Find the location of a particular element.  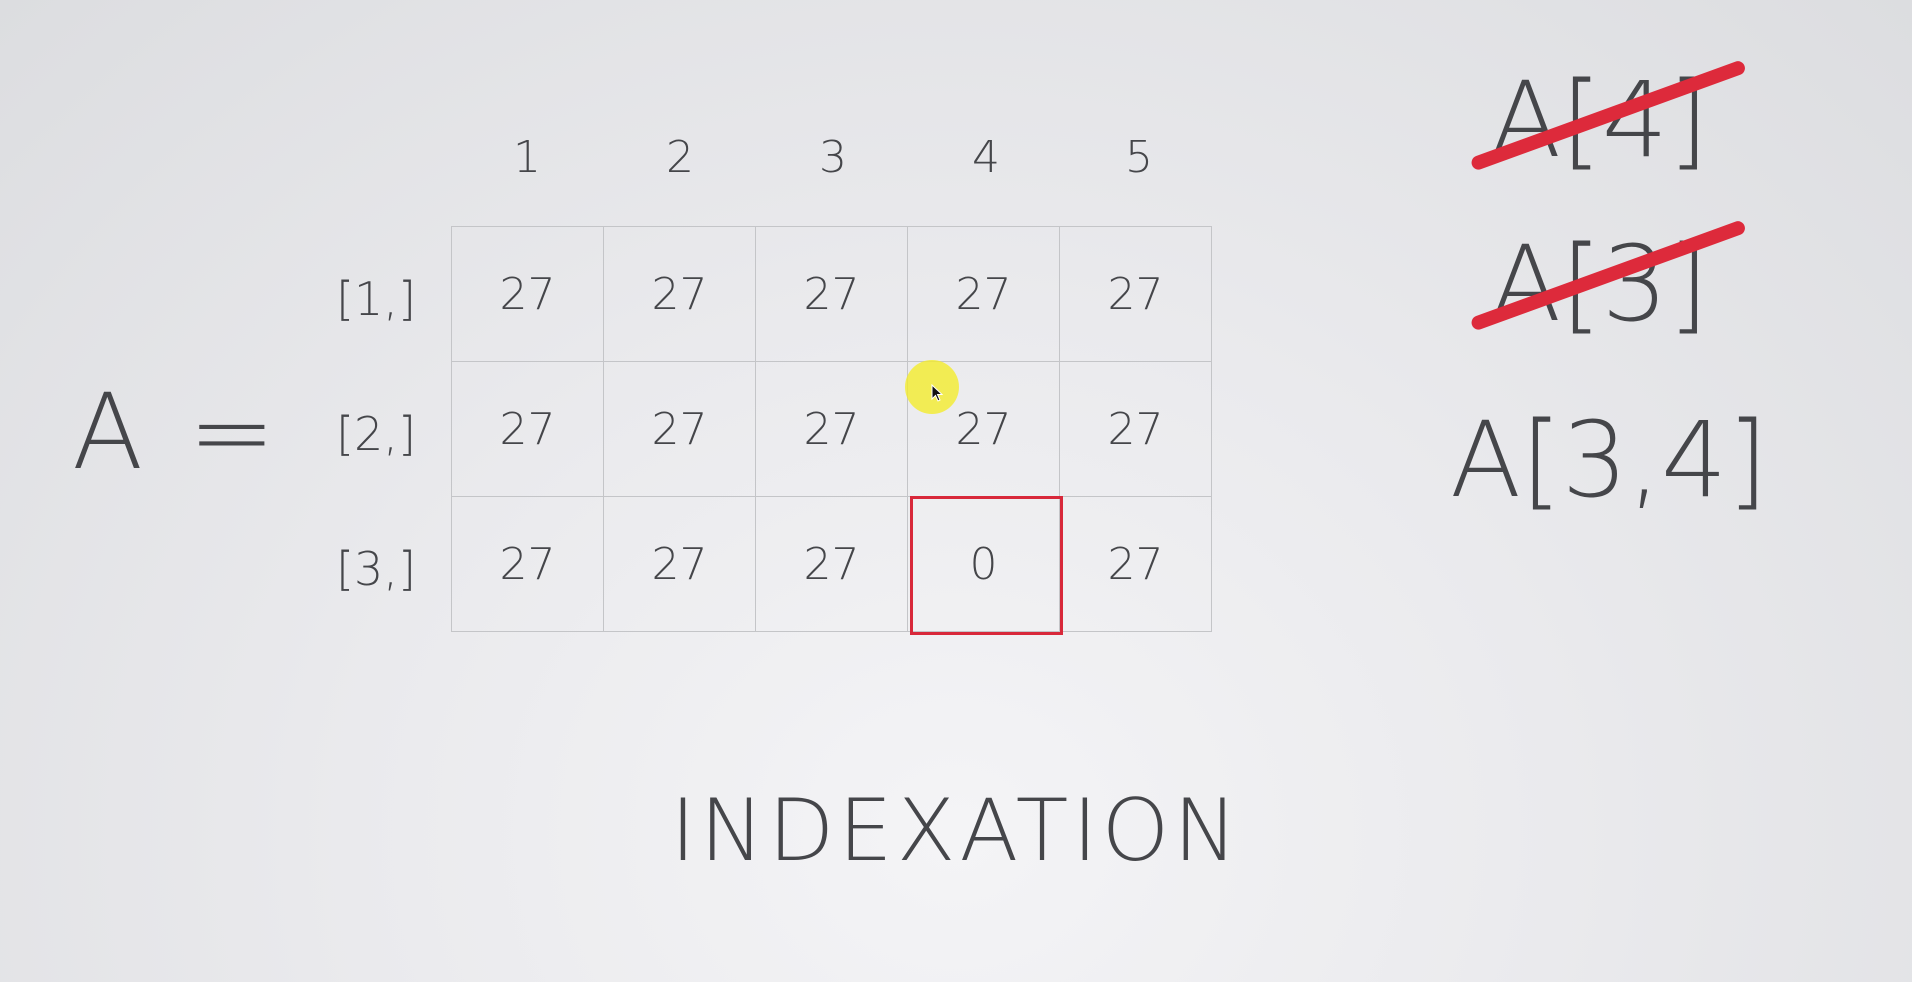

row-header-2: [2,] is located at coordinates (376, 434).